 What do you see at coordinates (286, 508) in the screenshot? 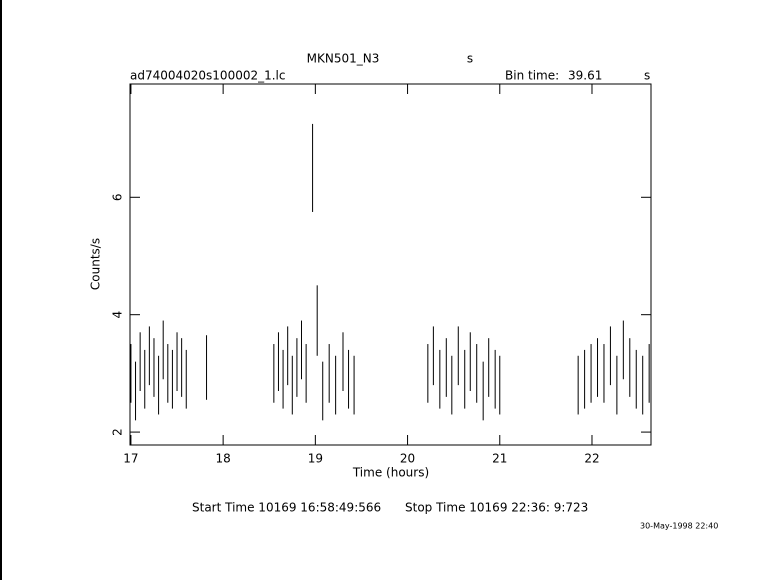
I see `start-time: Start Time 10169 16:58:49:566` at bounding box center [286, 508].